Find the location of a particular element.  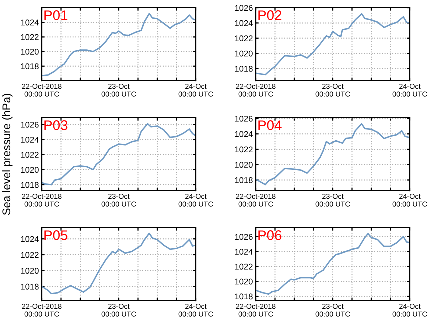

y-axis-title: Sea level pressure (hPa) is located at coordinates (7, 155).